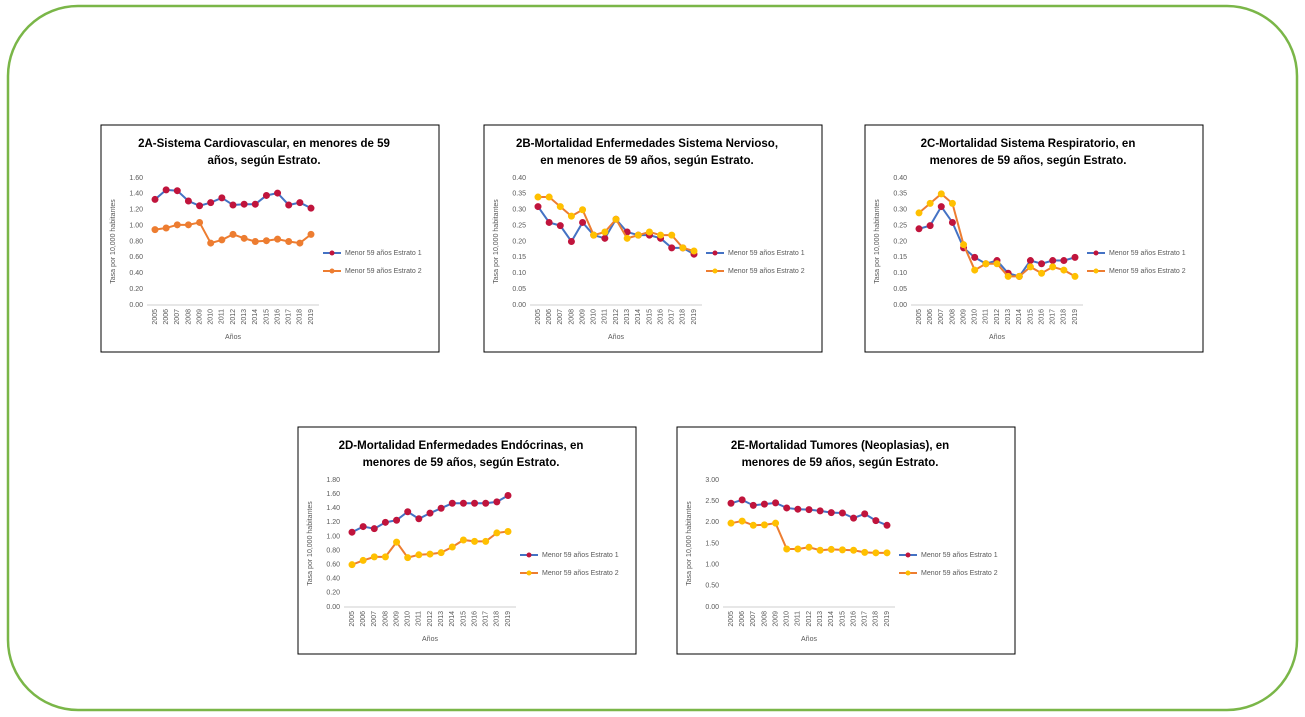 The width and height of the screenshot is (1305, 717). Describe the element at coordinates (333, 522) in the screenshot. I see `y-tick-label: 1.20` at that location.